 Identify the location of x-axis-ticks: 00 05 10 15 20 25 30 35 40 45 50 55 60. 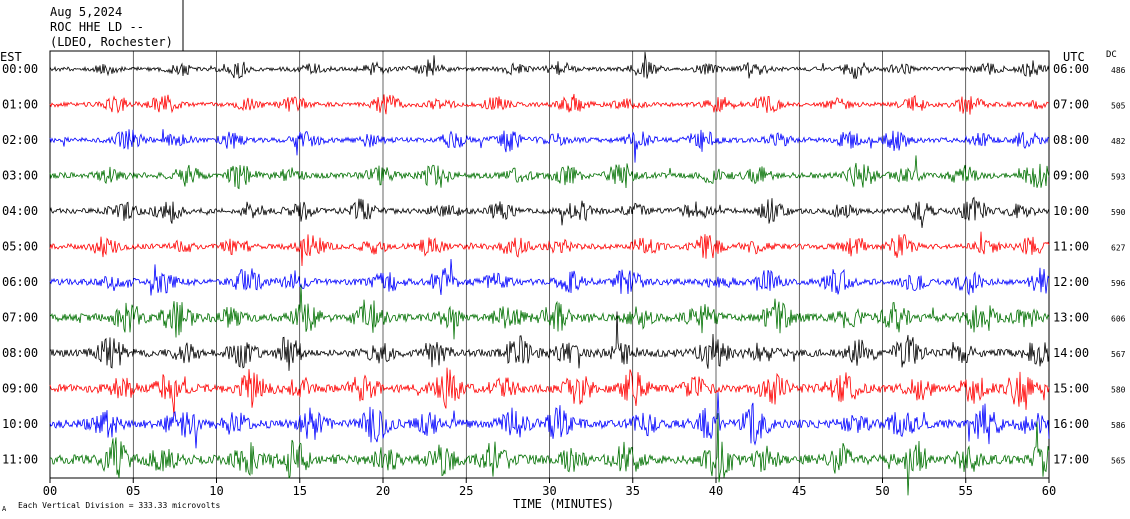
(549, 488).